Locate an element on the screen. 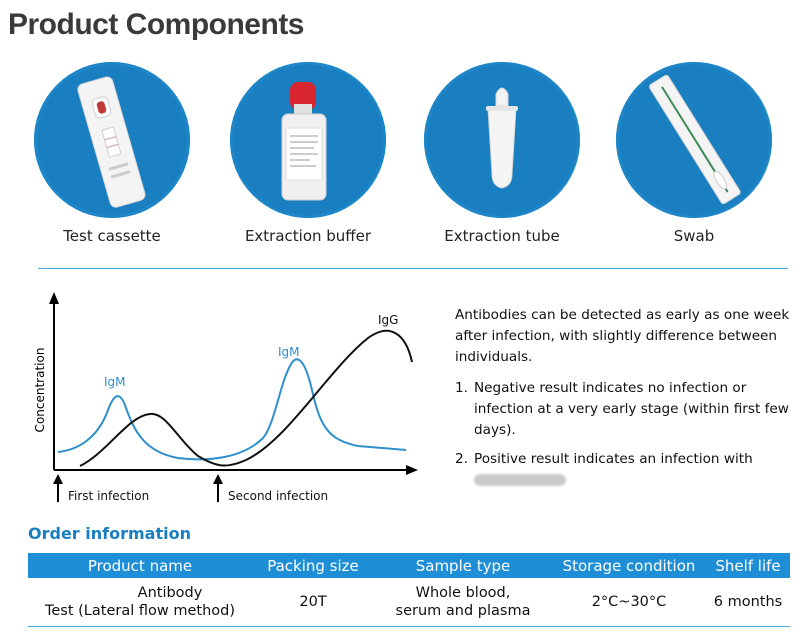  sample-type-line1: Whole blood, is located at coordinates (463, 593).